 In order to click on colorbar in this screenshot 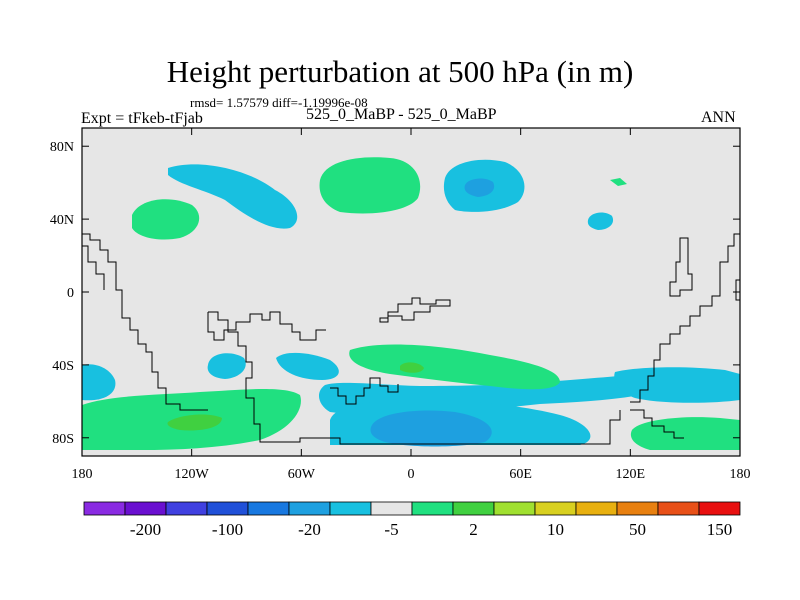, I will do `click(412, 508)`.